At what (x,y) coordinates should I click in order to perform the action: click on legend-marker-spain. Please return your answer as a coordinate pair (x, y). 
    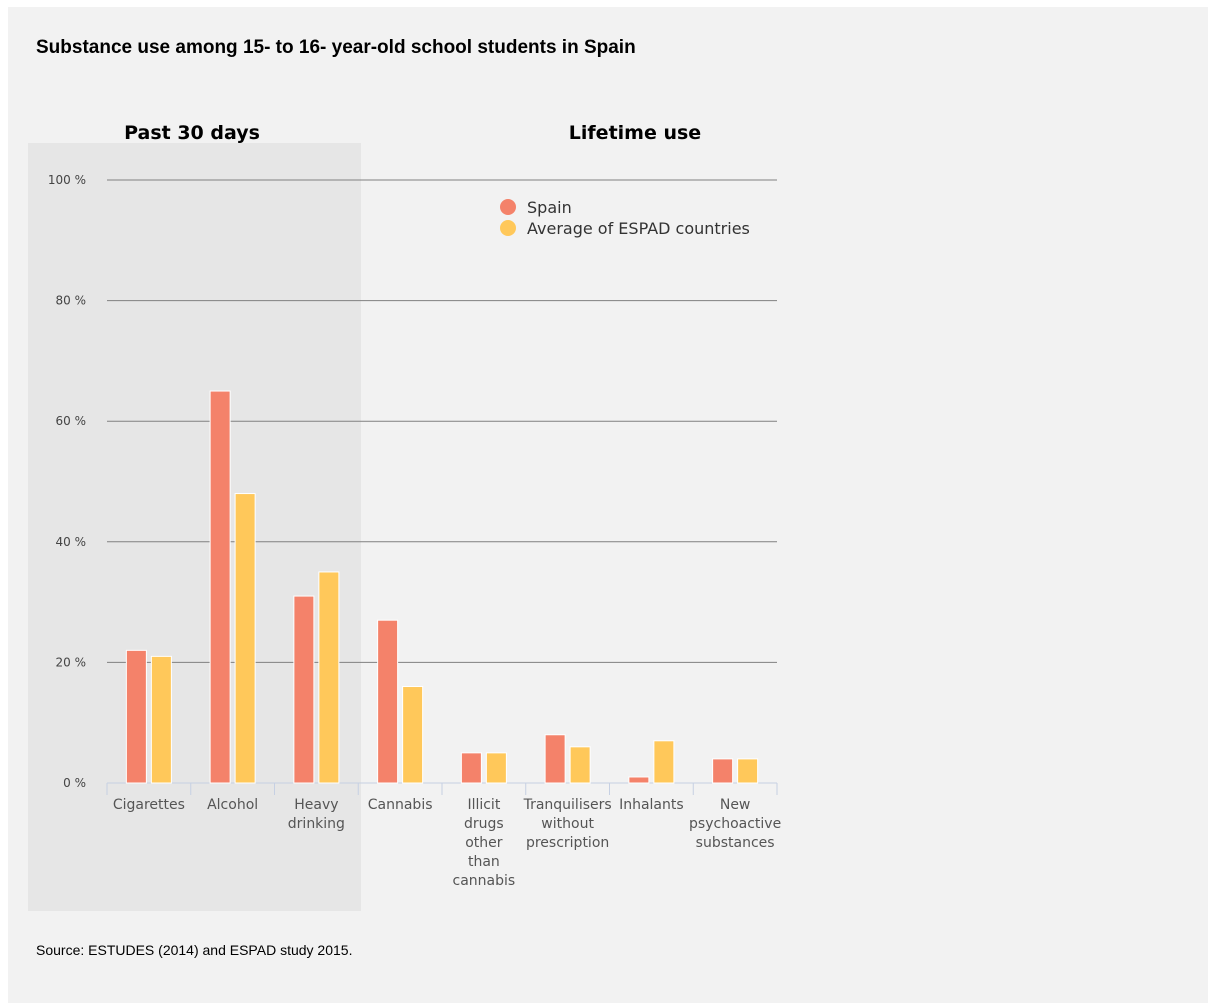
    Looking at the image, I should click on (508, 207).